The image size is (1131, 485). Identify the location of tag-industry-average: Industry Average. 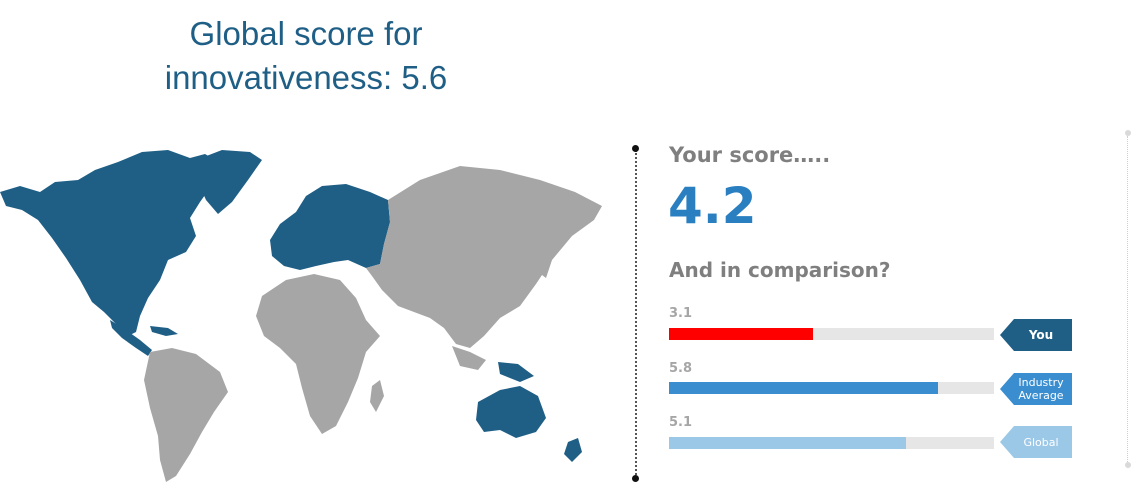
(1036, 389).